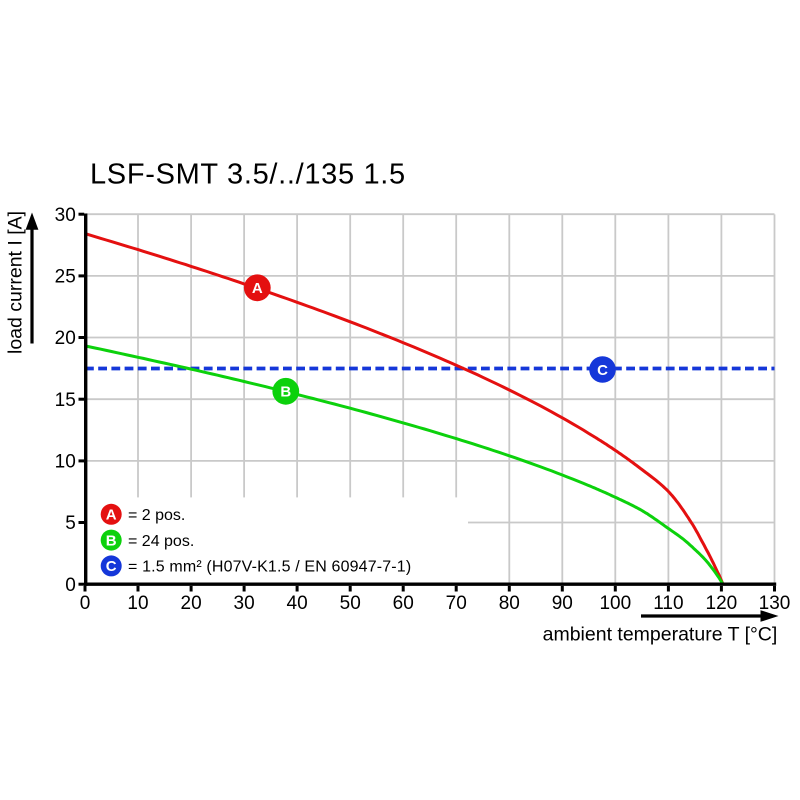  I want to click on svg-text: 25, so click(65, 277).